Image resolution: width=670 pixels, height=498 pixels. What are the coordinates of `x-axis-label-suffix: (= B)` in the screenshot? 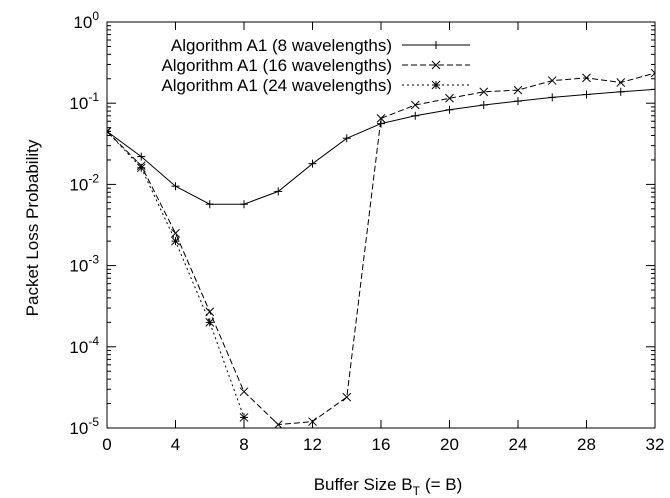 It's located at (443, 484).